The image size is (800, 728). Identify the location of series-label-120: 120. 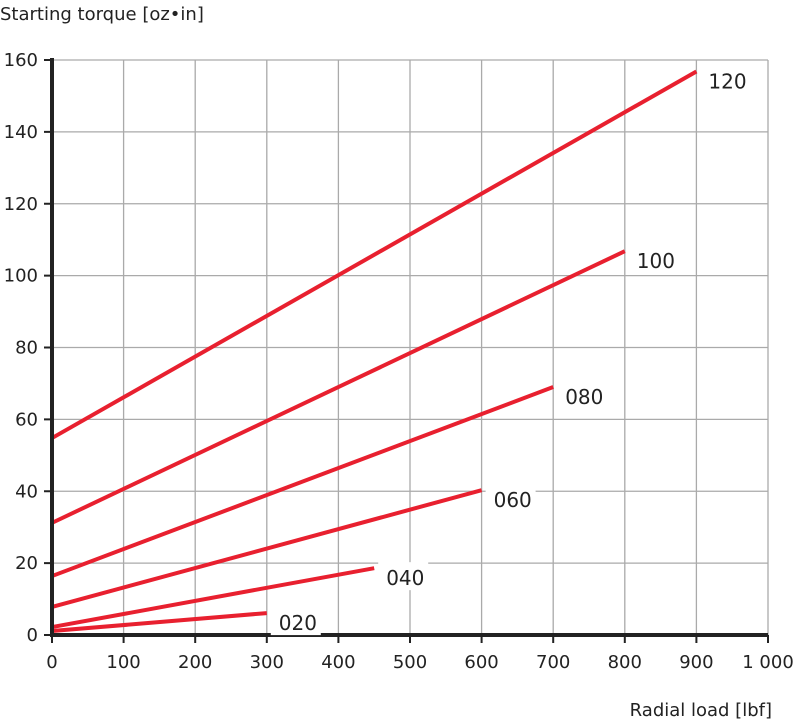
(727, 82).